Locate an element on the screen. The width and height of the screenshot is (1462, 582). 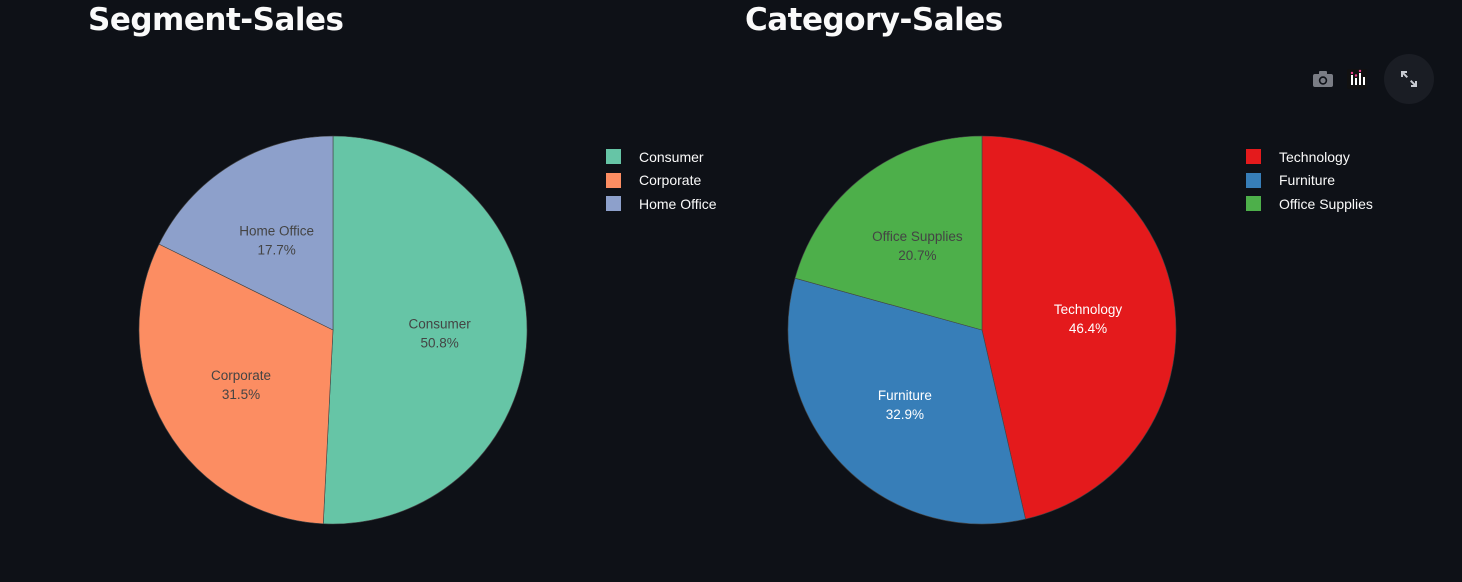
segment-sales-title: Segment-Sales is located at coordinates (216, 20).